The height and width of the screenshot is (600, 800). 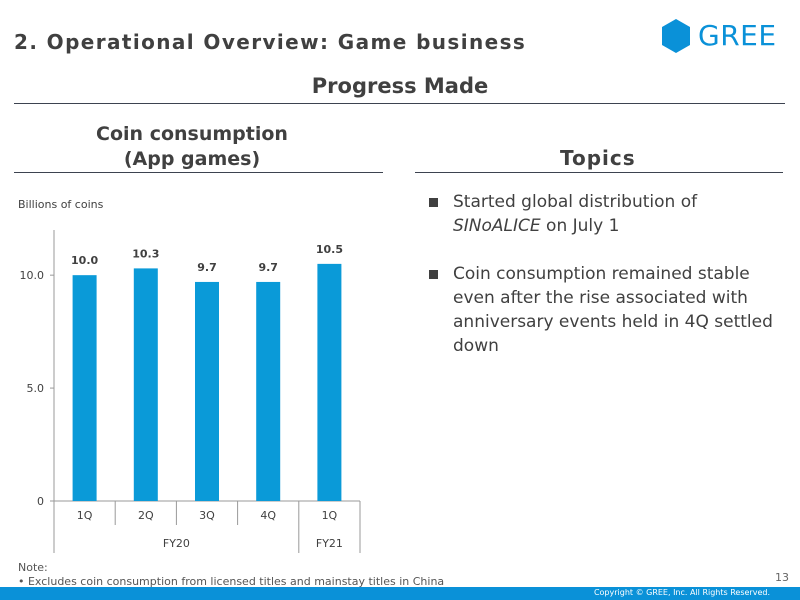 What do you see at coordinates (329, 543) in the screenshot?
I see `x-group-label: FY21` at bounding box center [329, 543].